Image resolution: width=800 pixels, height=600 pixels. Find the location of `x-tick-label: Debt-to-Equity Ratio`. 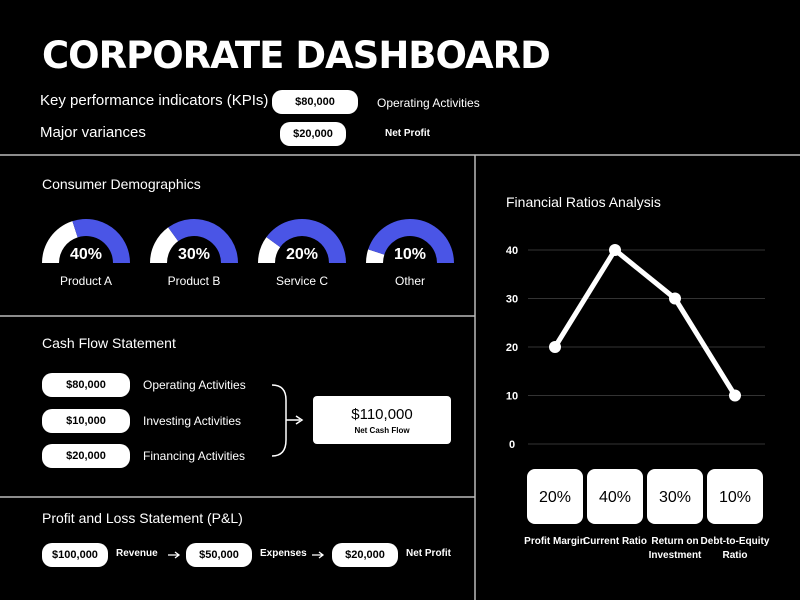

x-tick-label: Debt-to-Equity Ratio is located at coordinates (735, 548).